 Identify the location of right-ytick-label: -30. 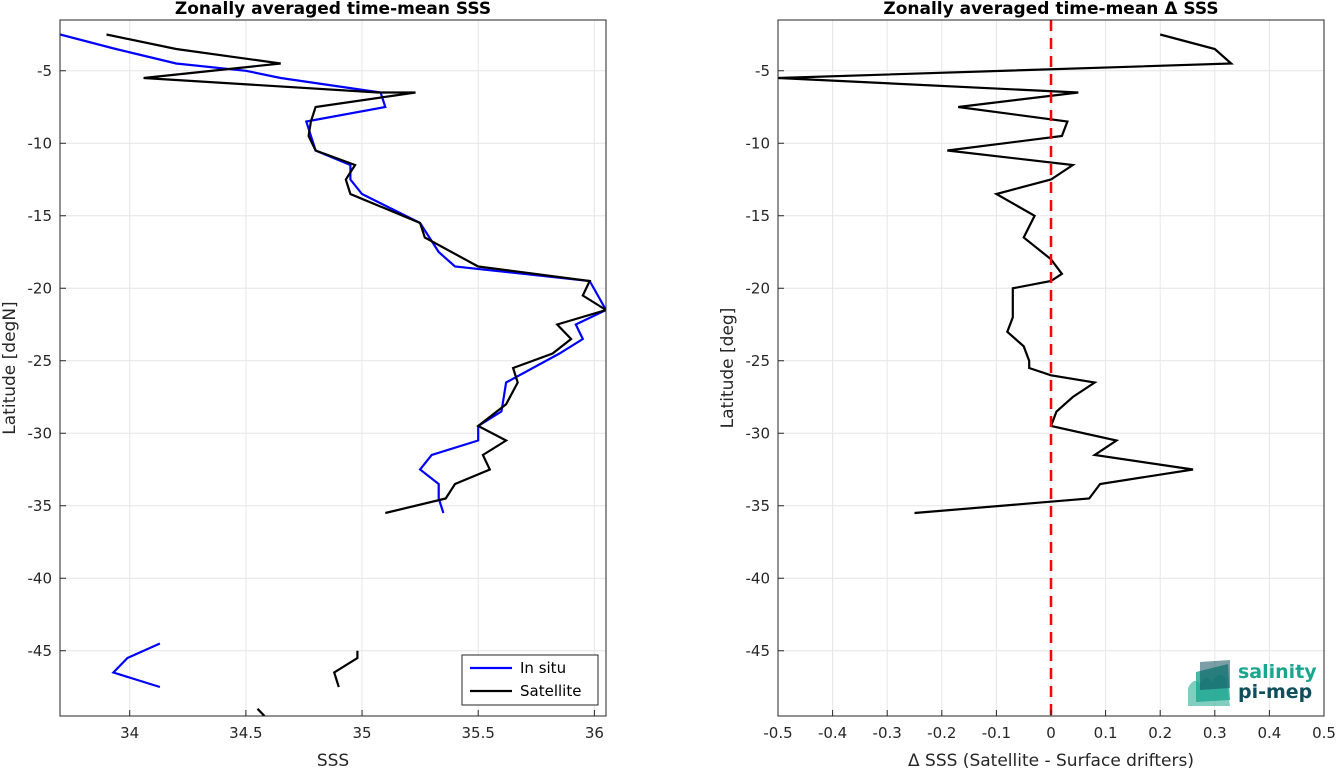
(758, 433).